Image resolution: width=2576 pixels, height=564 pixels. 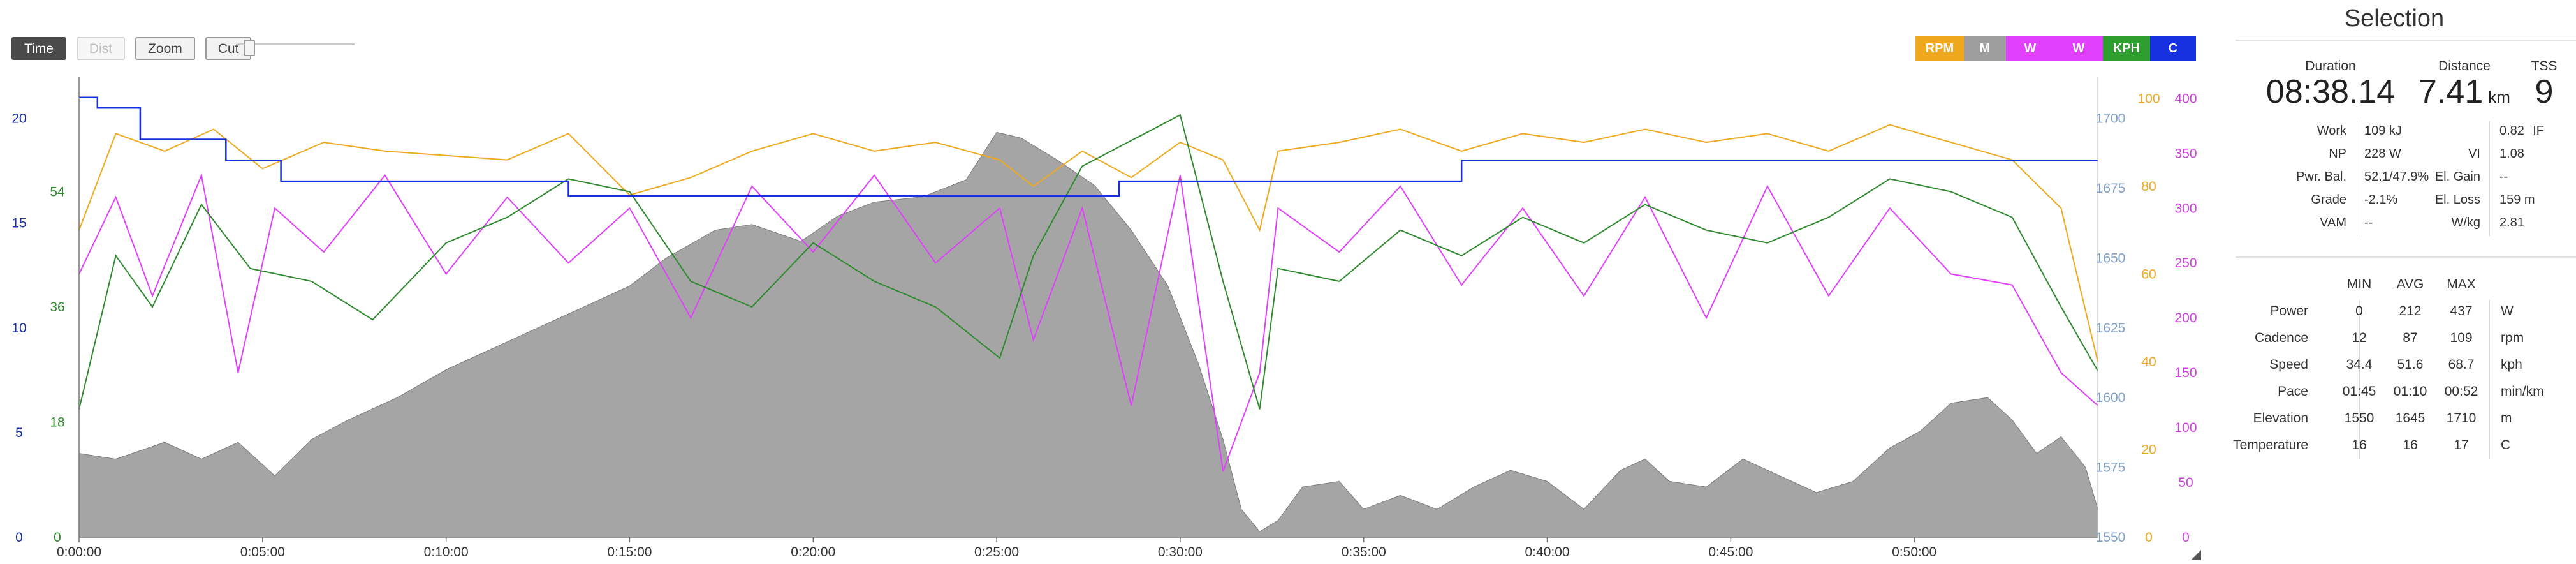 I want to click on y-tick-label-right-2: 0, so click(x=2149, y=537).